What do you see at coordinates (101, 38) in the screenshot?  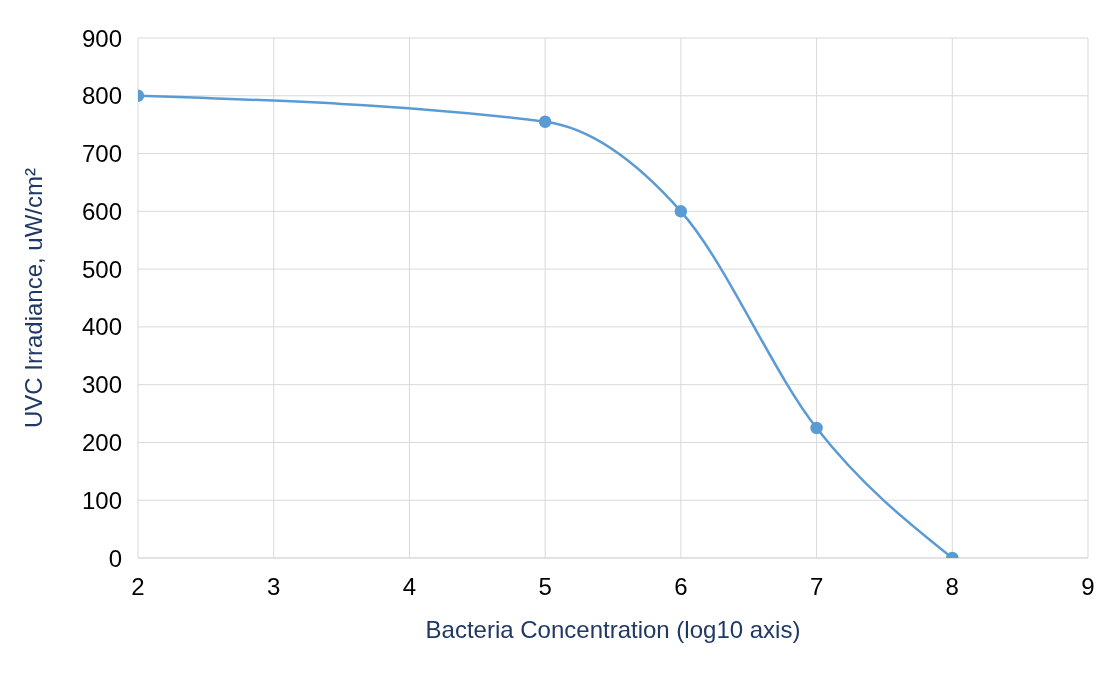 I see `y-tick-label: 900` at bounding box center [101, 38].